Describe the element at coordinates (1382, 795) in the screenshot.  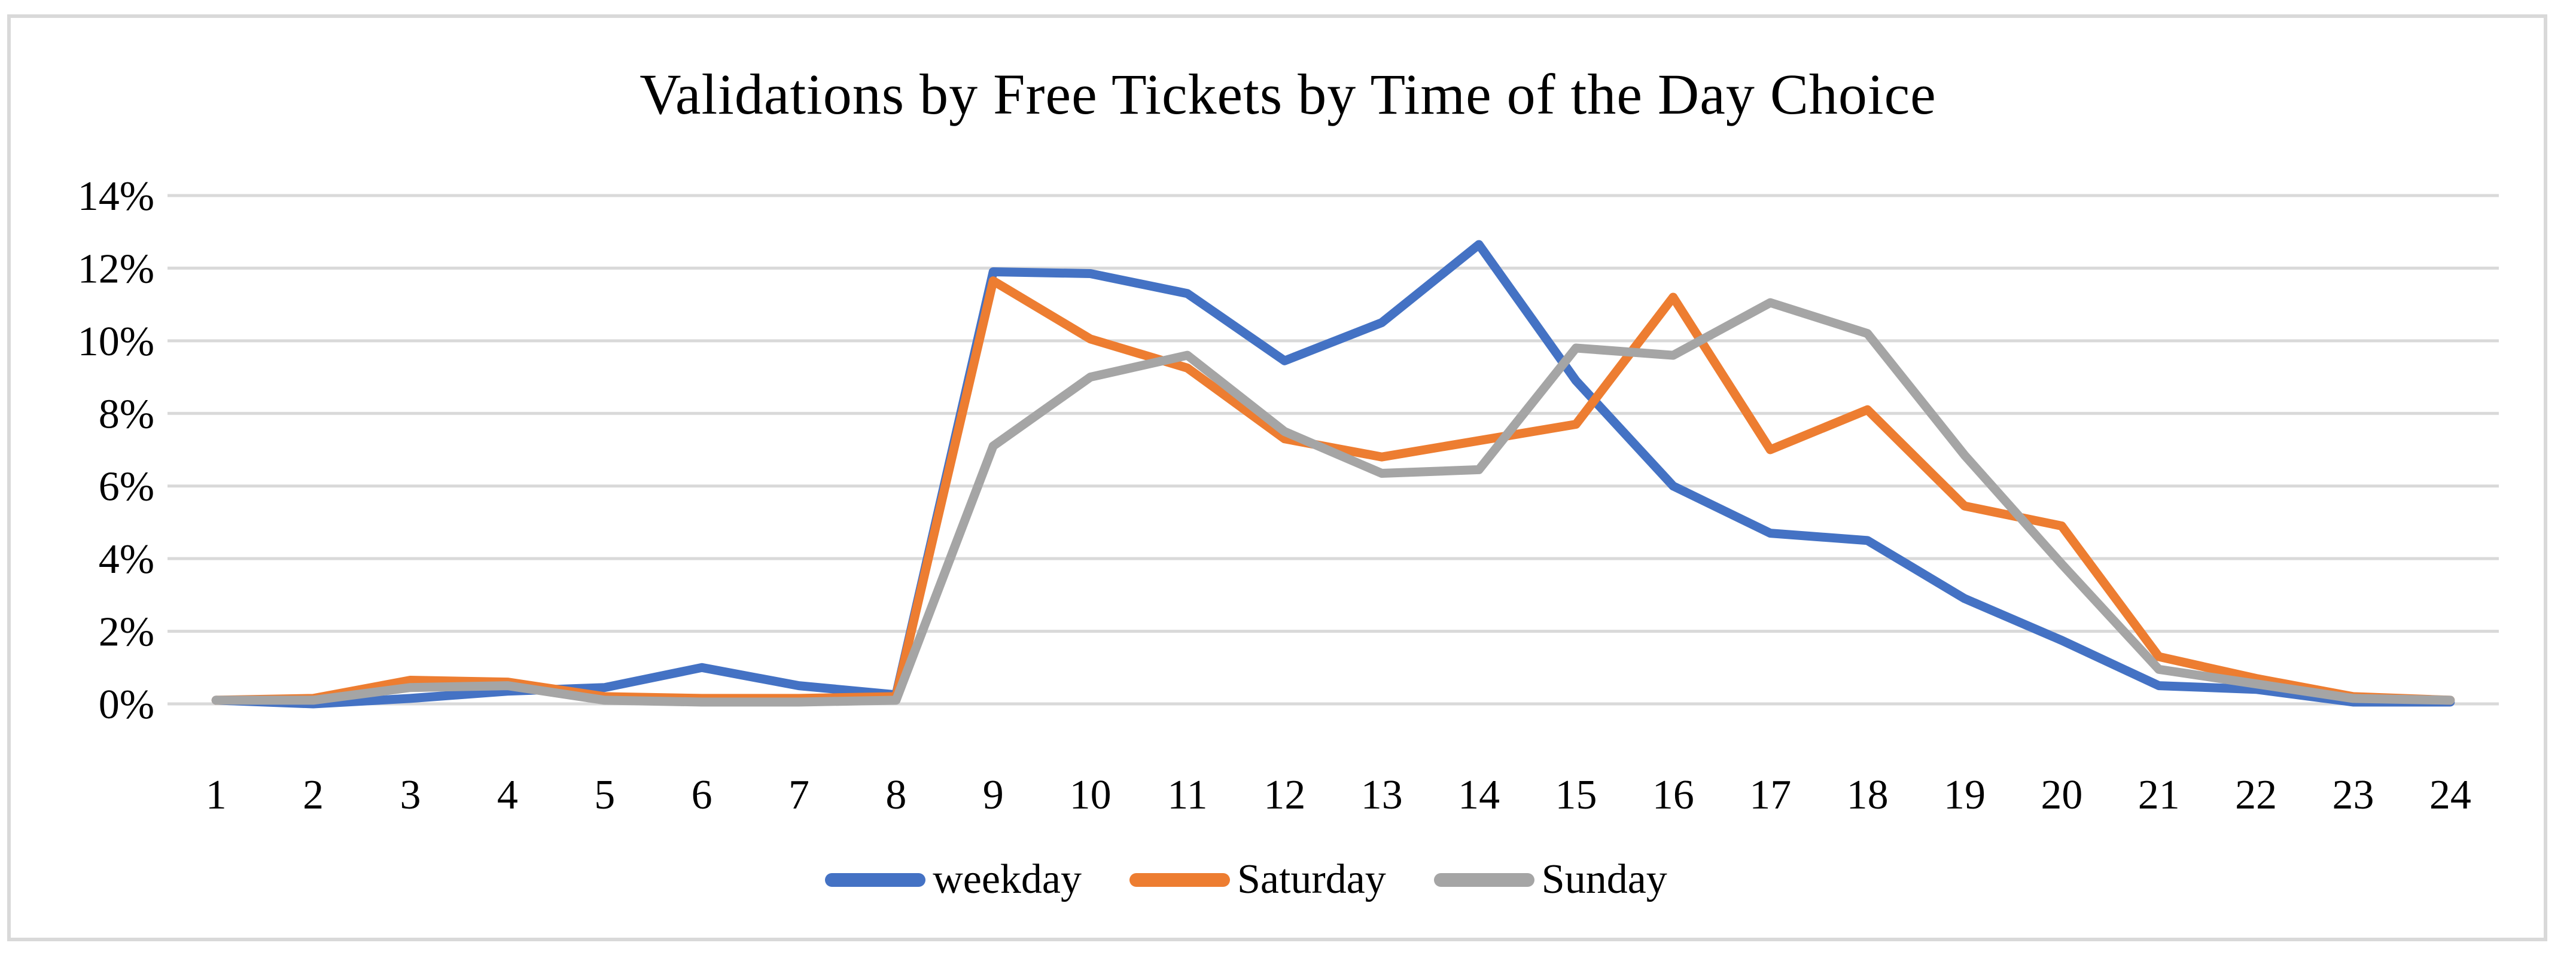
I see `x-axis-tick-label: 13` at that location.